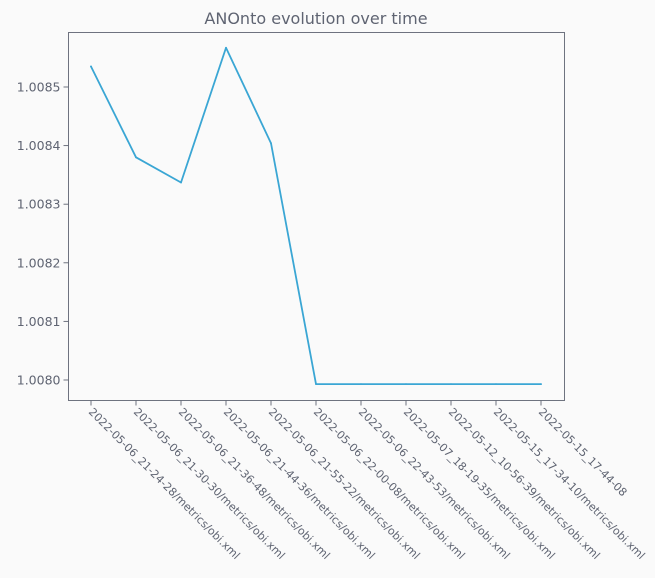 This screenshot has width=655, height=578. Describe the element at coordinates (43, 233) in the screenshot. I see `y-axis: 1.0080 1.0081 1.0082 1.0083 1.0084 1.0085` at that location.